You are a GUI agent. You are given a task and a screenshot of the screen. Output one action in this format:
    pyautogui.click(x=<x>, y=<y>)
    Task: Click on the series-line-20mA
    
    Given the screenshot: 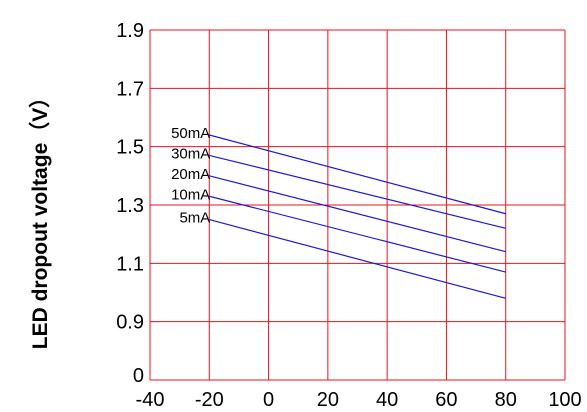 What is the action you would take?
    pyautogui.click(x=357, y=214)
    